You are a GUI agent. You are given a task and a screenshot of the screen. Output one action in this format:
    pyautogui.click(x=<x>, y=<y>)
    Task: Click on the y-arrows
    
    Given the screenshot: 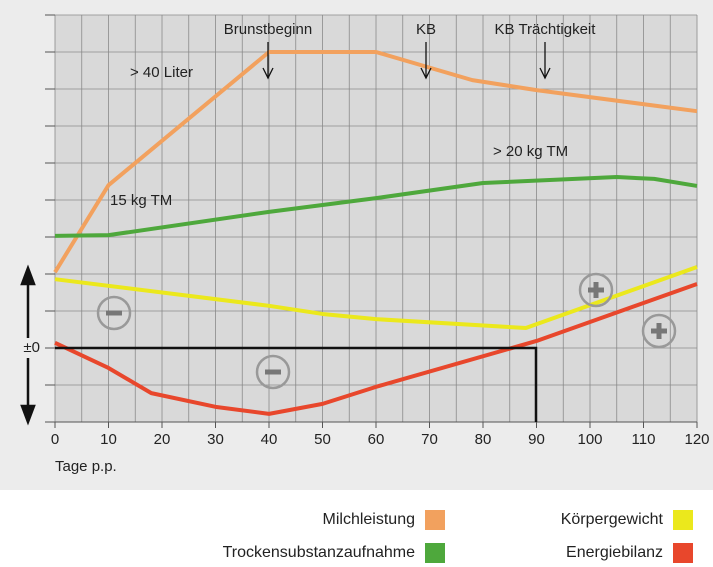 What is the action you would take?
    pyautogui.click(x=28, y=345)
    